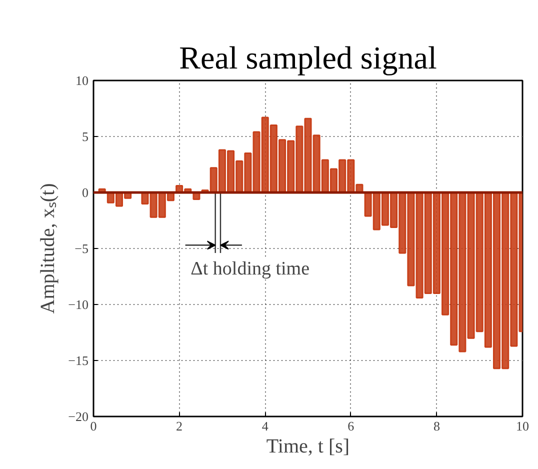 This screenshot has width=538, height=469. I want to click on x-axis-title: Time, t [s], so click(308, 447).